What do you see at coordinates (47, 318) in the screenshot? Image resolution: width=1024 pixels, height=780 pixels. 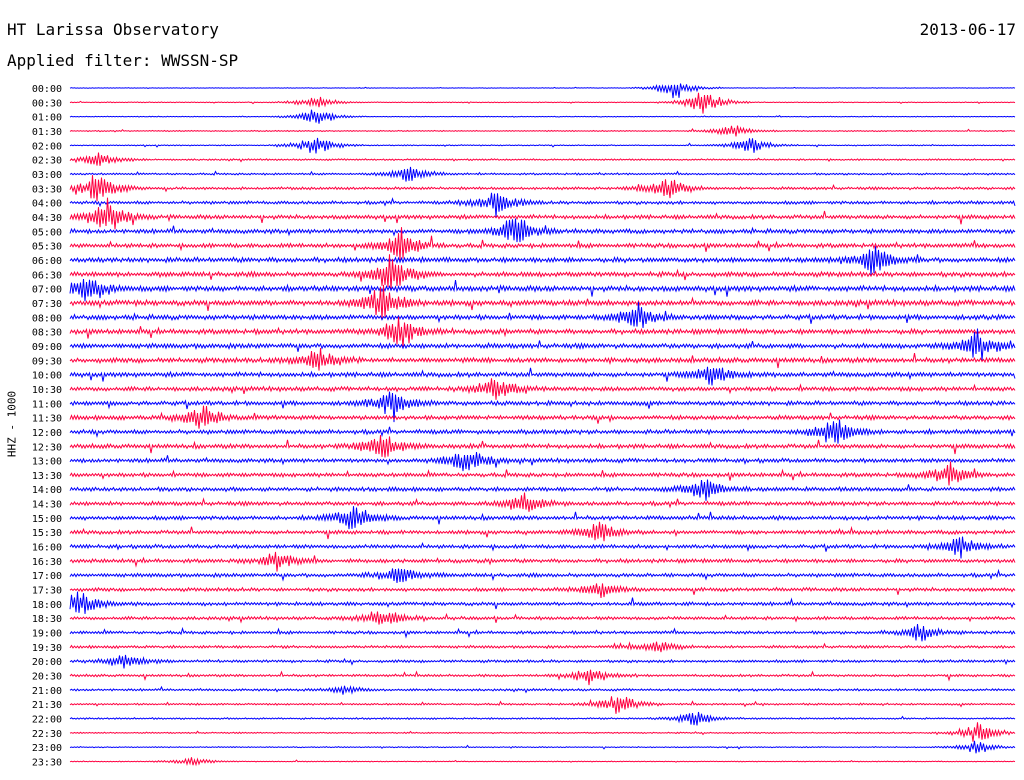 I see `row-time-label: 08:00` at bounding box center [47, 318].